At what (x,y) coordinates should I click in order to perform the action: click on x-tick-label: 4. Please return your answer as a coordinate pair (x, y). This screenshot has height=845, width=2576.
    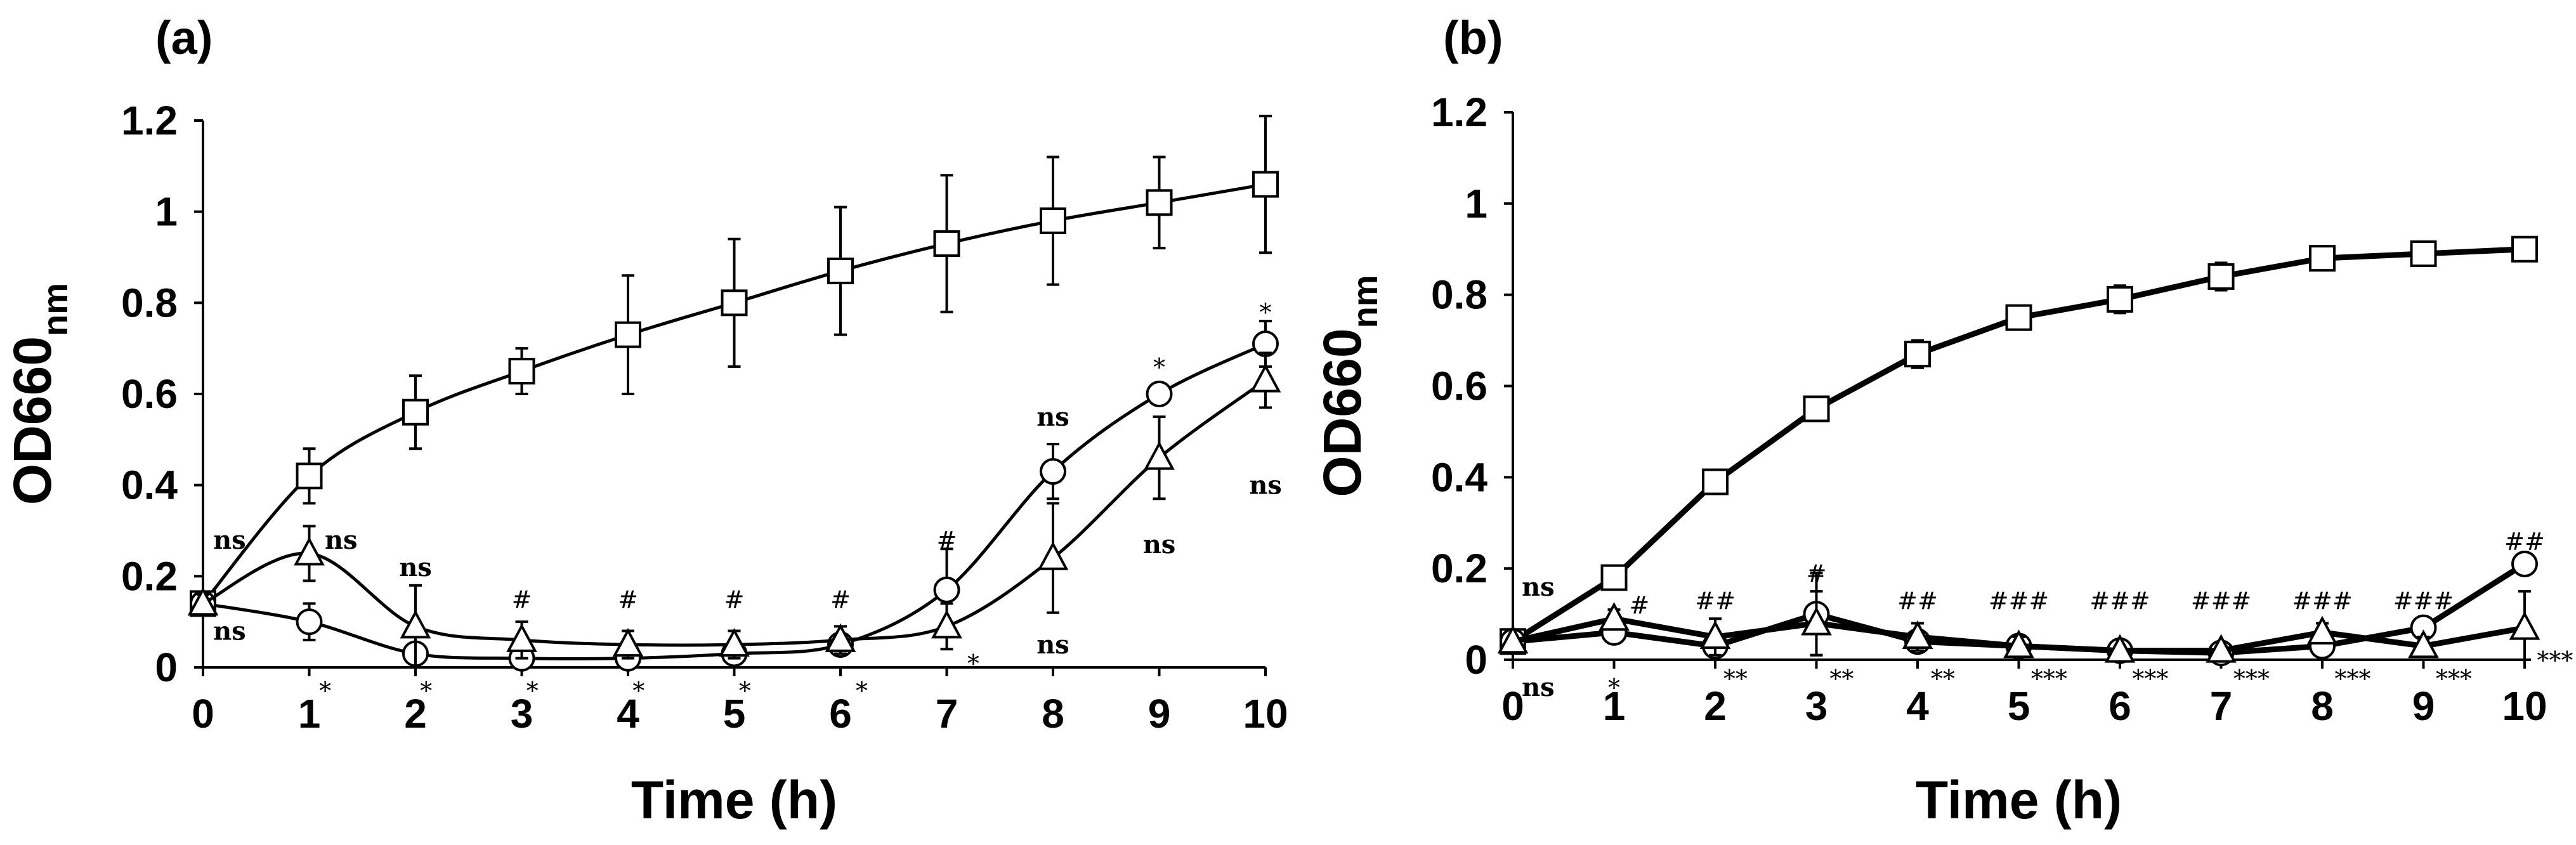
    Looking at the image, I should click on (1918, 706).